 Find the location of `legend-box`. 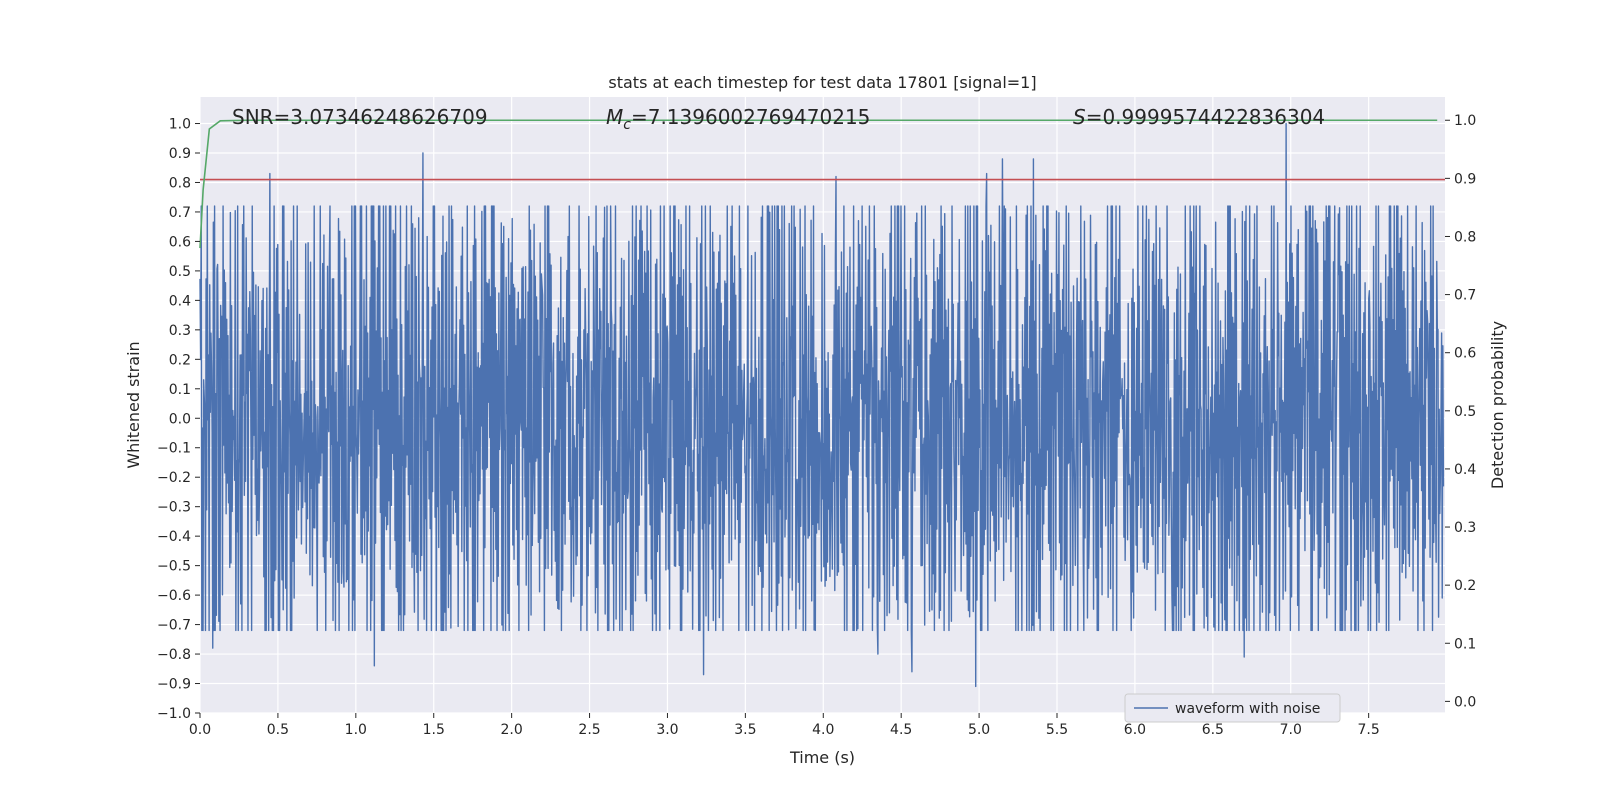

legend-box is located at coordinates (1232, 708).